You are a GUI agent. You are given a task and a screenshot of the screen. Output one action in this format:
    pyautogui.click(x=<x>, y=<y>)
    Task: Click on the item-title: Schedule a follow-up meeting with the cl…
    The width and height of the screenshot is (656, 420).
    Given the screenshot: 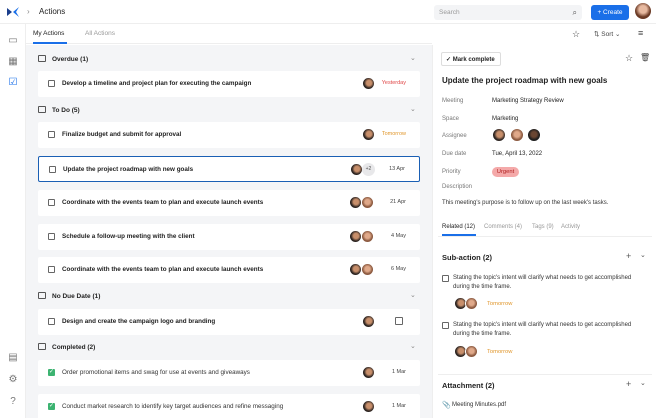 What is the action you would take?
    pyautogui.click(x=128, y=236)
    